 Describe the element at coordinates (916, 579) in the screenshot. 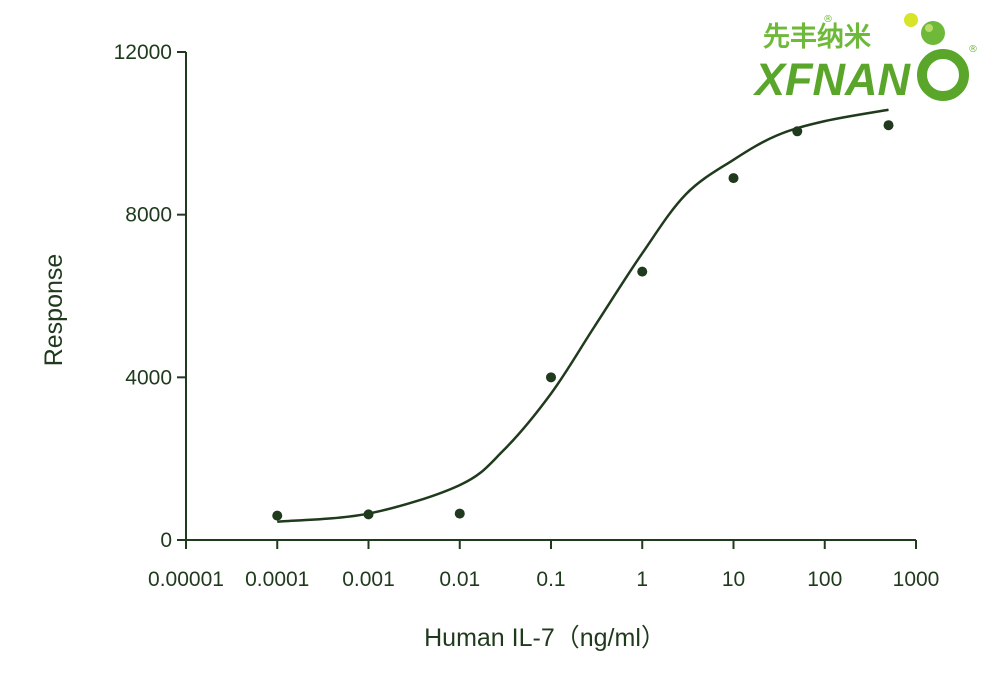

I see `x-tick-label: 1000` at that location.